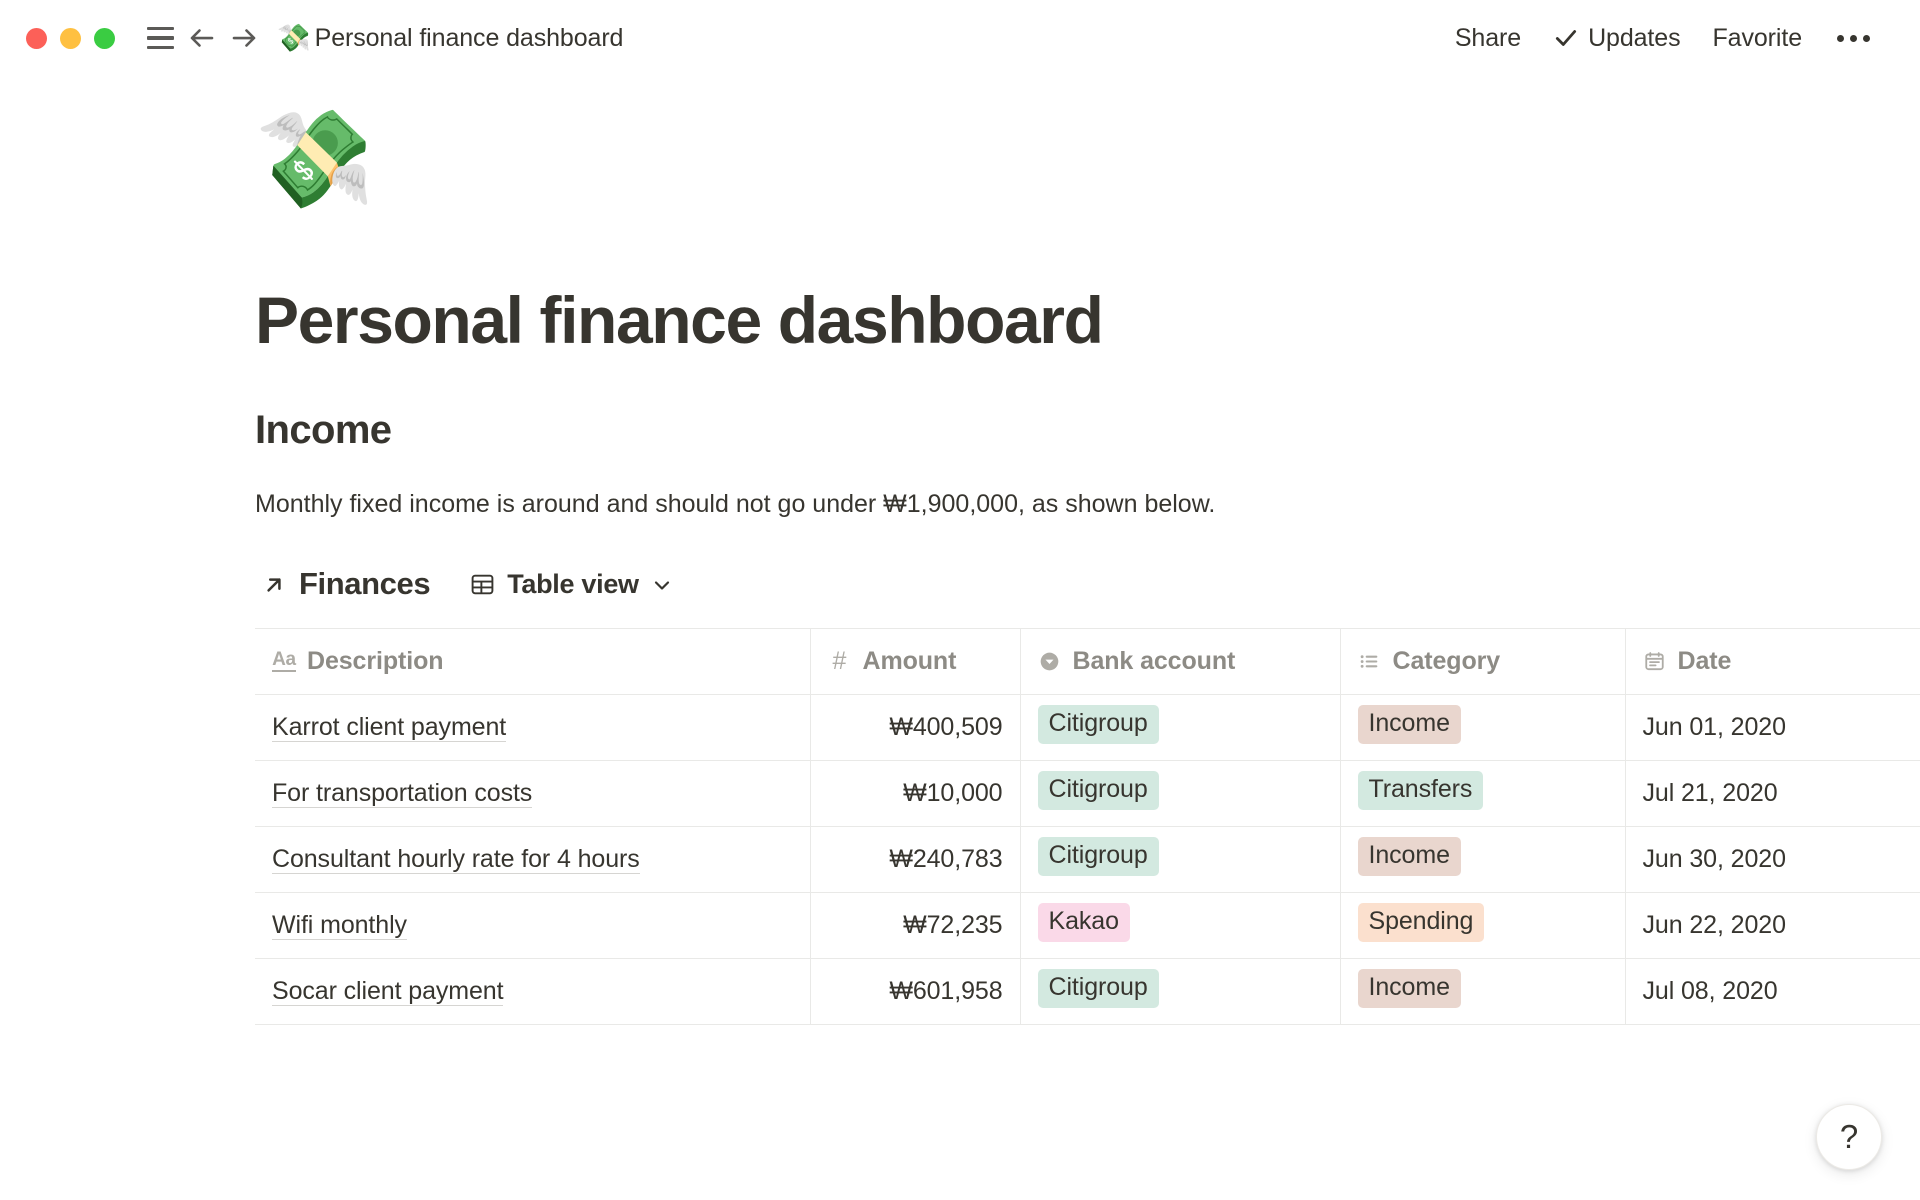  Describe the element at coordinates (915, 793) in the screenshot. I see `cell-amount: ₩10,000` at that location.